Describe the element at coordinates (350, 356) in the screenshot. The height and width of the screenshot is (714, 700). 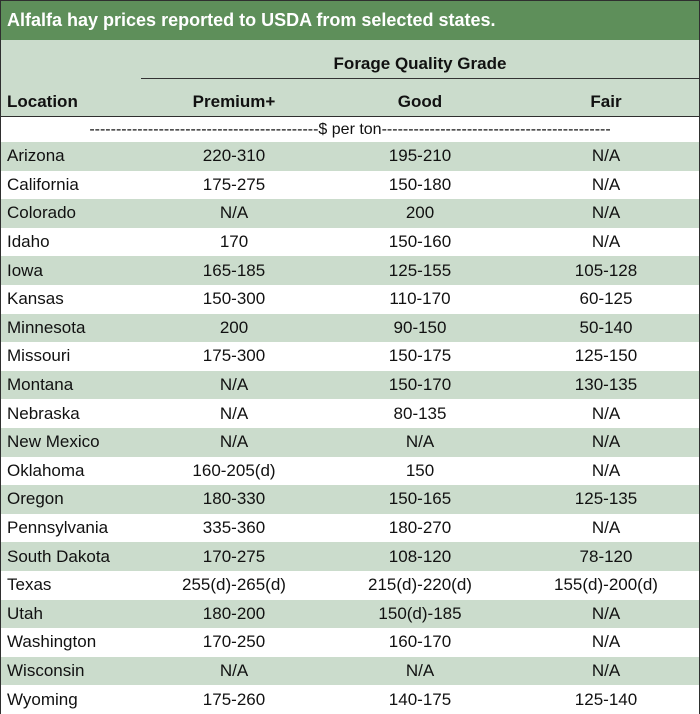
I see `table-row: Missouri 175-300 150-175 125-150` at that location.